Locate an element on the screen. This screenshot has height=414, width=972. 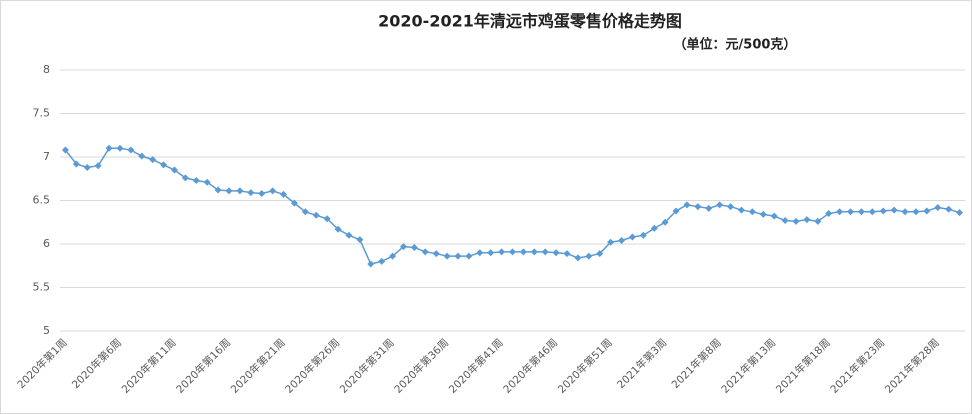
y-tick-label: 6 is located at coordinates (46, 243).